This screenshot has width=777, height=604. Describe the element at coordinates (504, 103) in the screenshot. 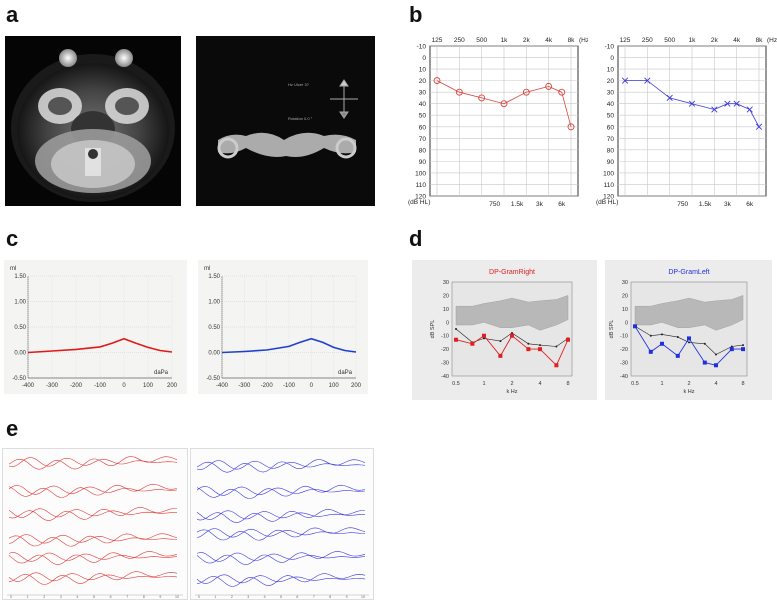

I see `audiogram-threshold-line` at that location.